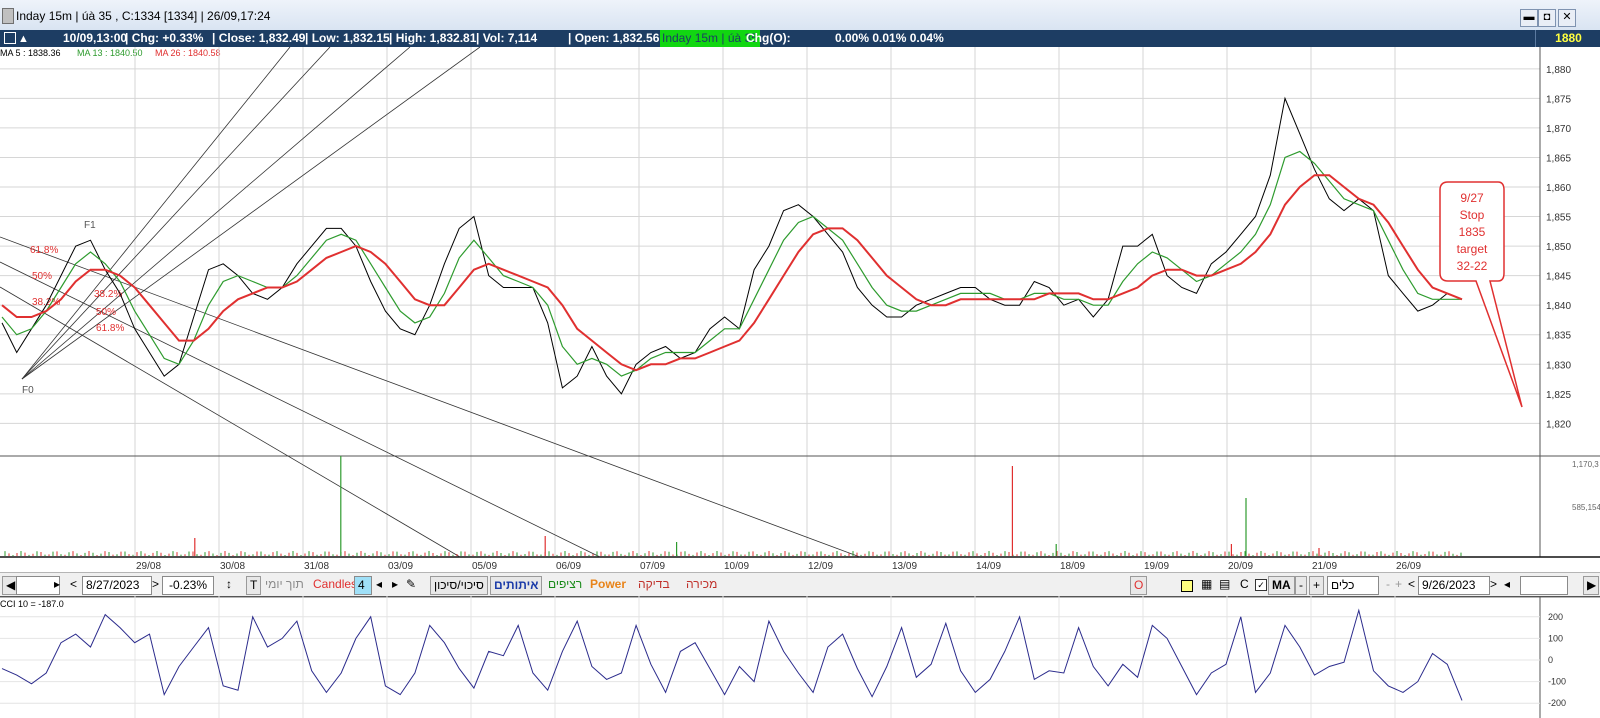 Image resolution: width=1600 pixels, height=718 pixels. I want to click on y-tick-label: 1,830, so click(1558, 365).